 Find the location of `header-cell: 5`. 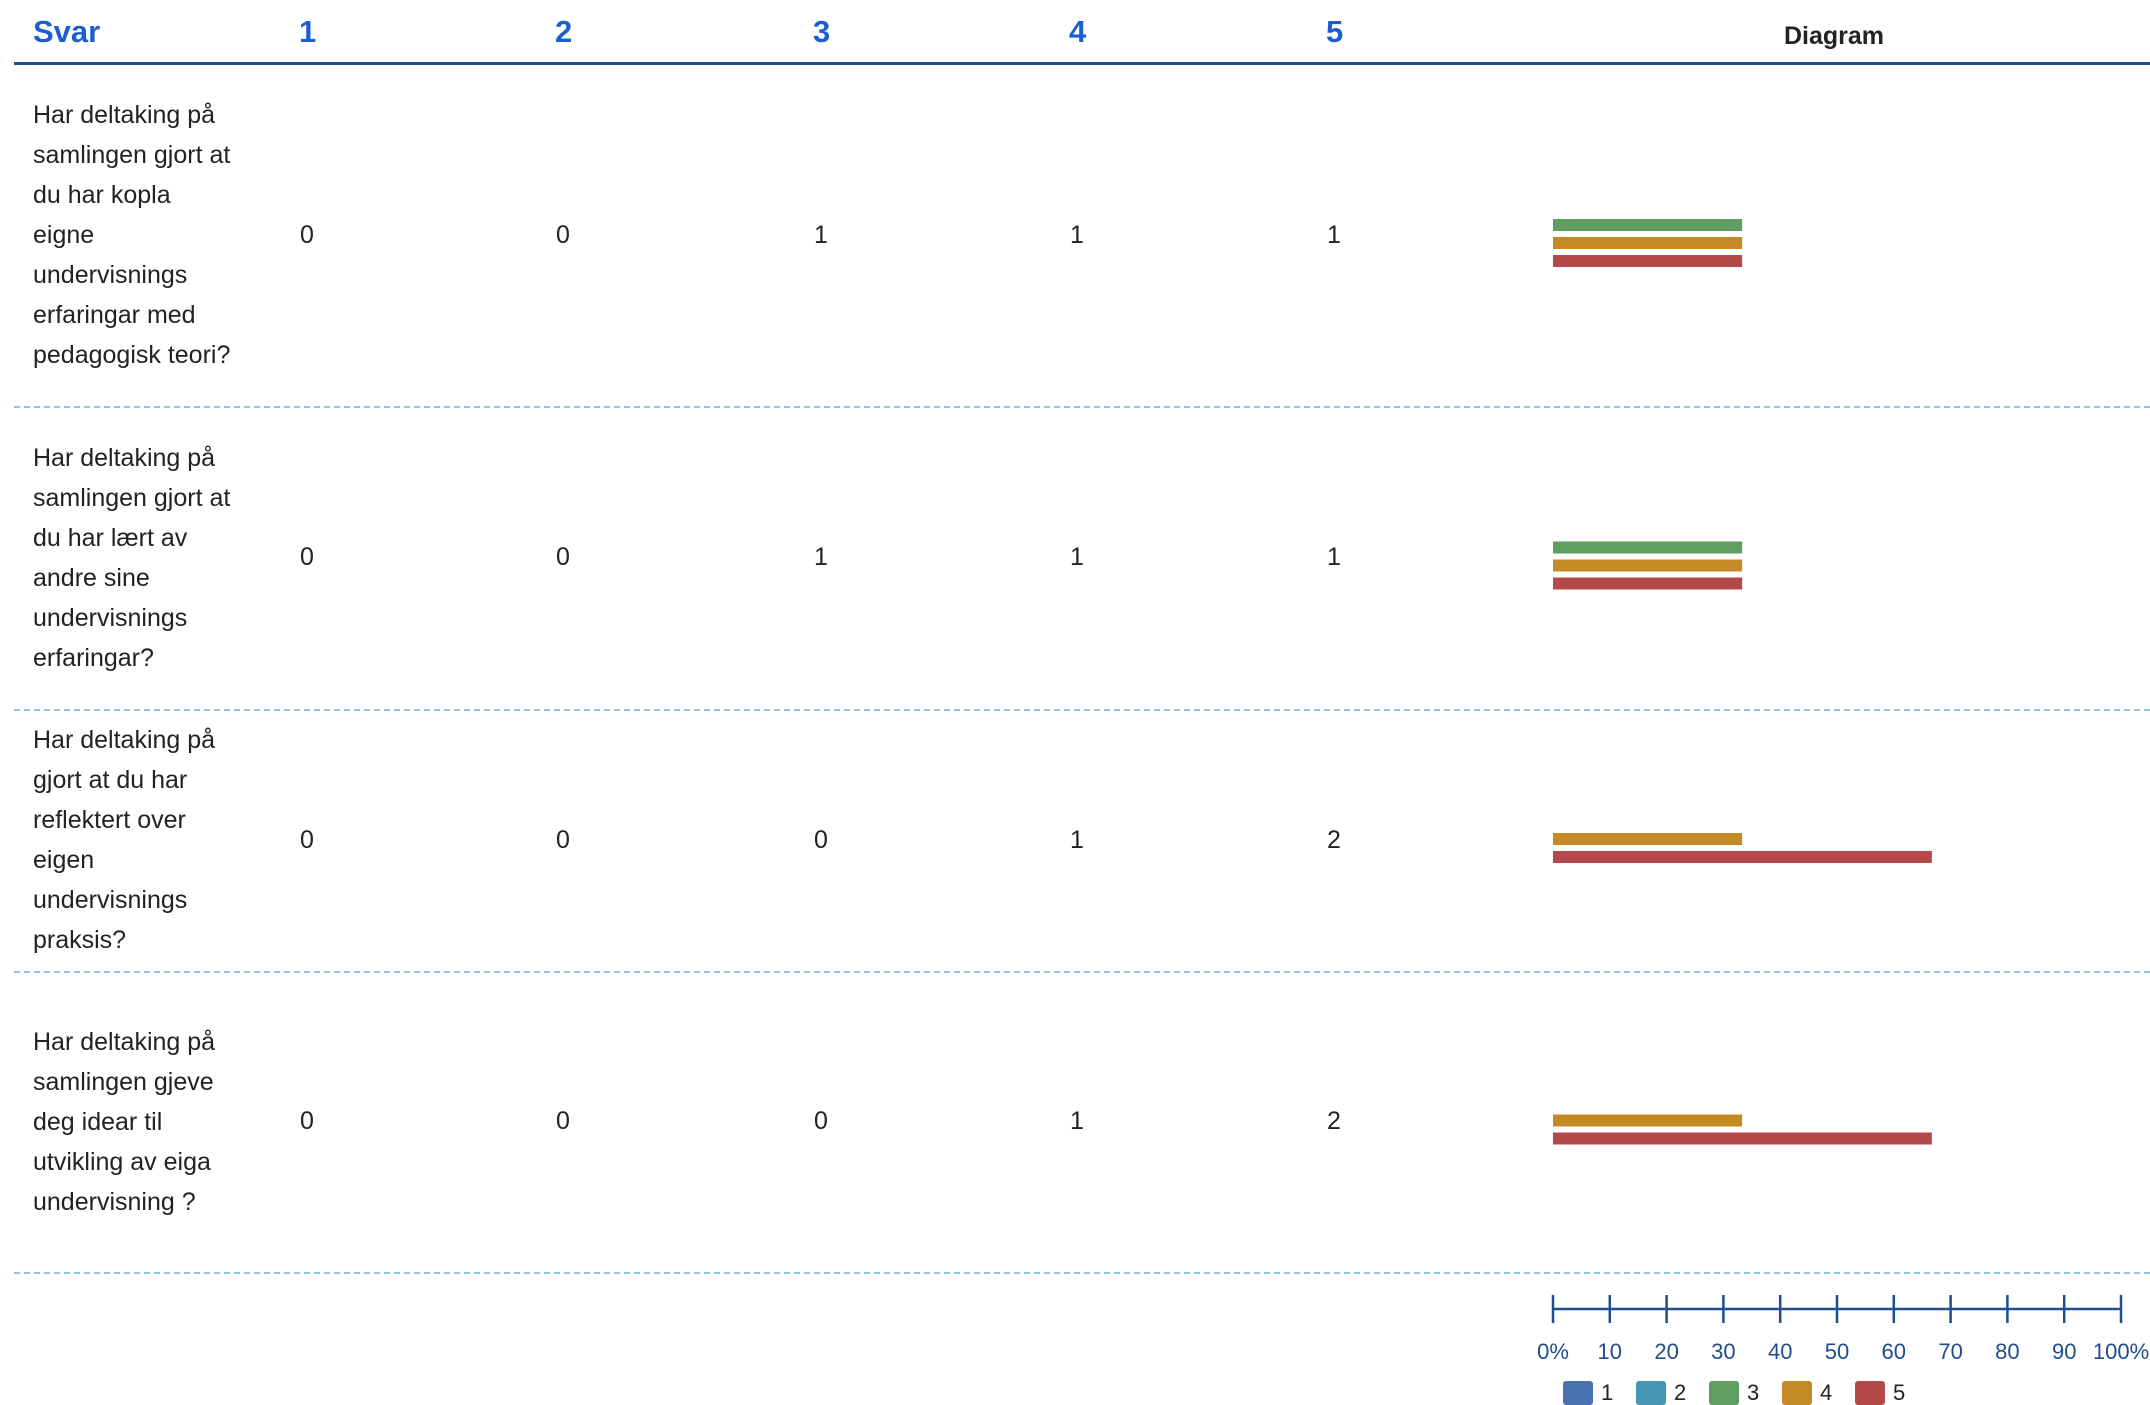

header-cell: 5 is located at coordinates (1335, 31).